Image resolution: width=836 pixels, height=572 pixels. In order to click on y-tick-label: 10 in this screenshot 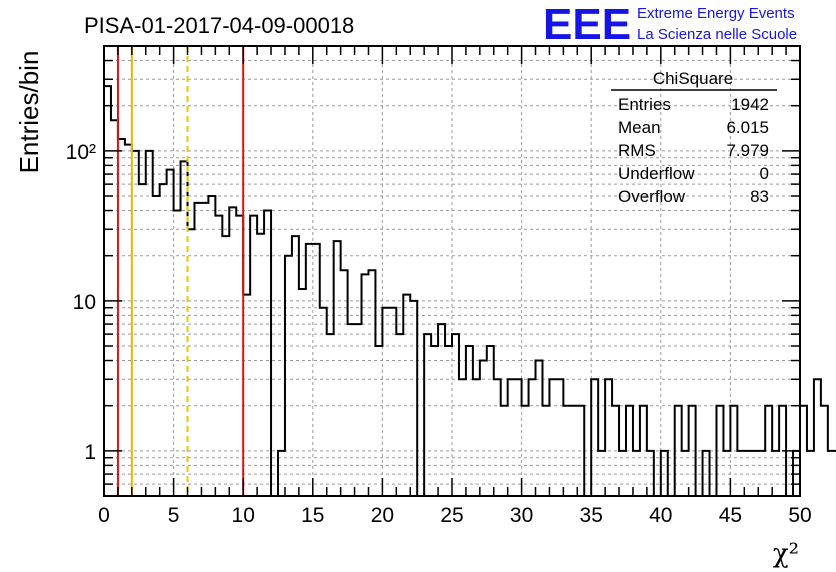, I will do `click(84, 302)`.